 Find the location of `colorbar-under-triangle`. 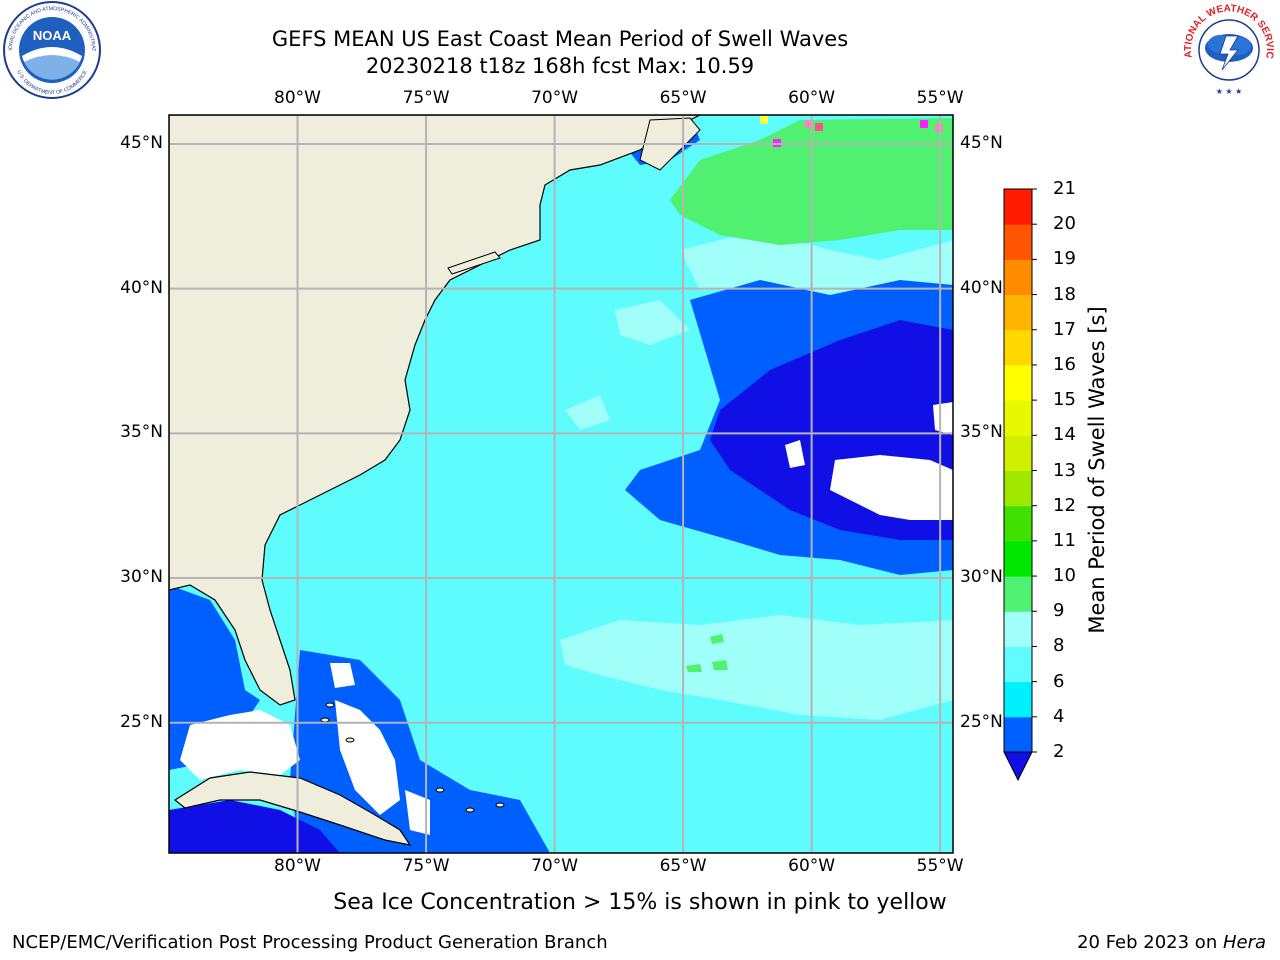

colorbar-under-triangle is located at coordinates (1018, 766).